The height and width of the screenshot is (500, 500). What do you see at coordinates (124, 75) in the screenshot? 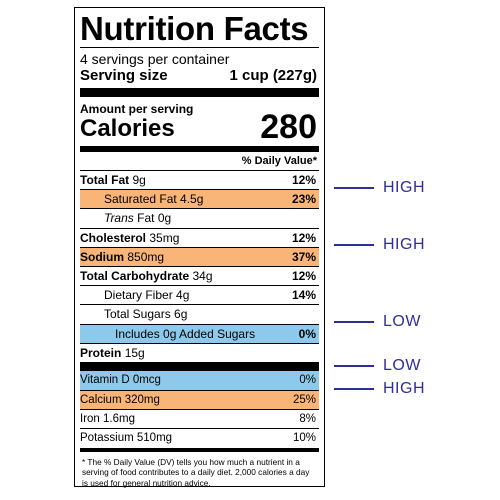
I see `serving-size-label: Serving size` at bounding box center [124, 75].